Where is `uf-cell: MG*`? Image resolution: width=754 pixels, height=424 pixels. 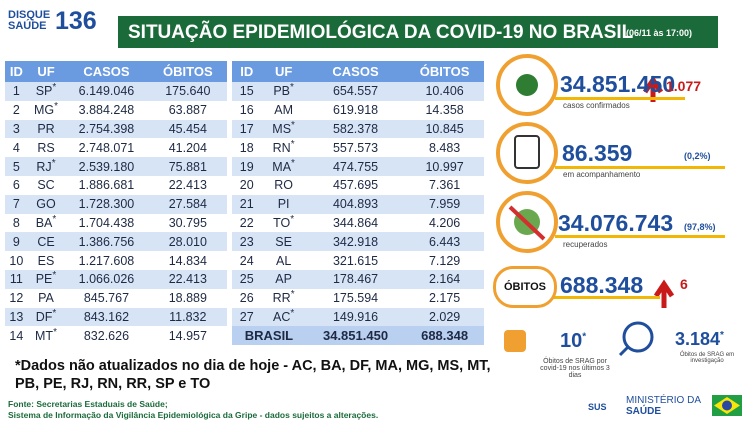 uf-cell: MG* is located at coordinates (46, 110).